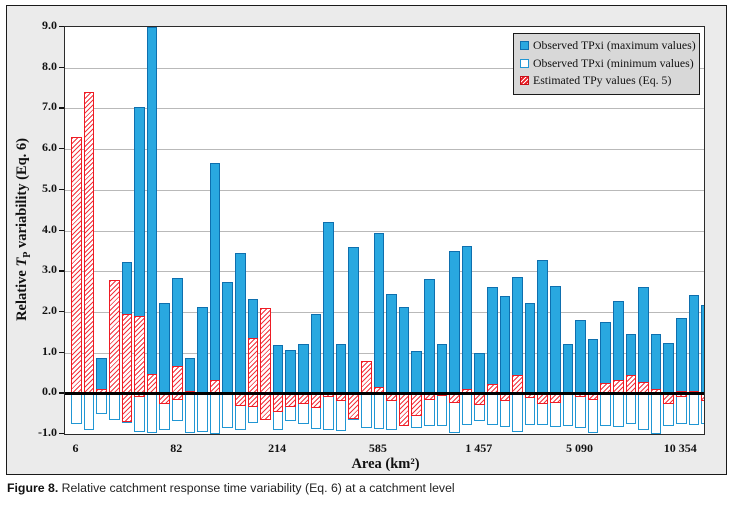 The image size is (734, 506). What do you see at coordinates (524, 63) in the screenshot?
I see `blue-outline-swatch-icon` at bounding box center [524, 63].